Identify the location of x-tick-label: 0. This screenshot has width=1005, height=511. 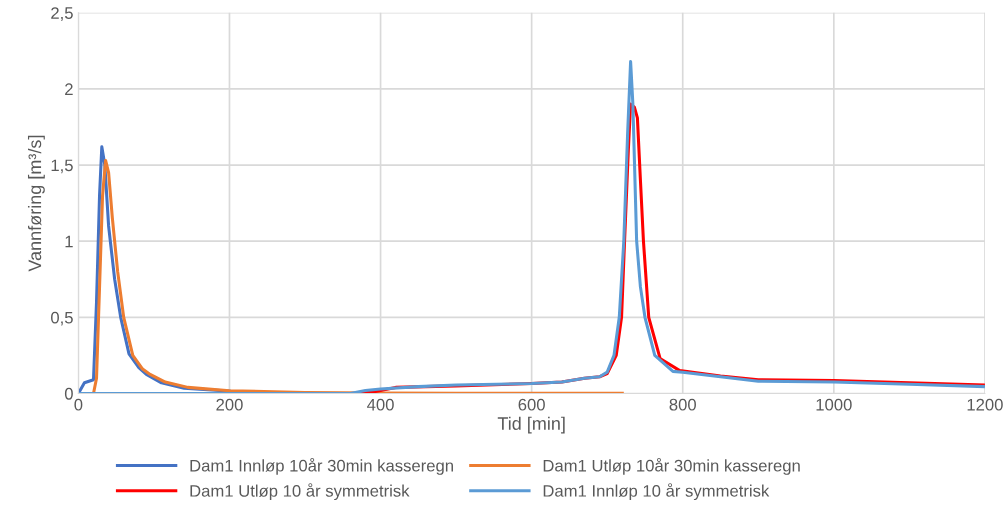
(78, 404).